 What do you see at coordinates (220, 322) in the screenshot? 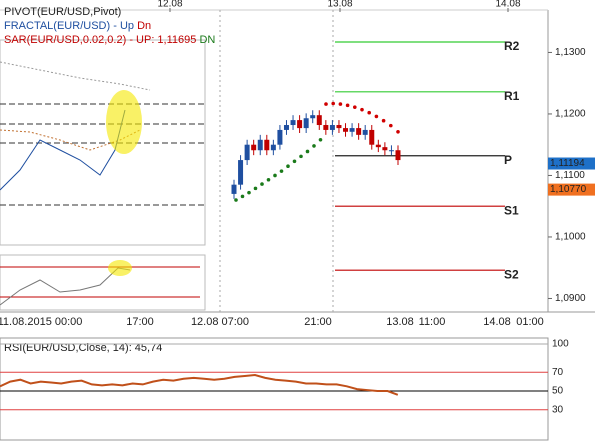
I see `time-label: 12.08 07:00` at bounding box center [220, 322].